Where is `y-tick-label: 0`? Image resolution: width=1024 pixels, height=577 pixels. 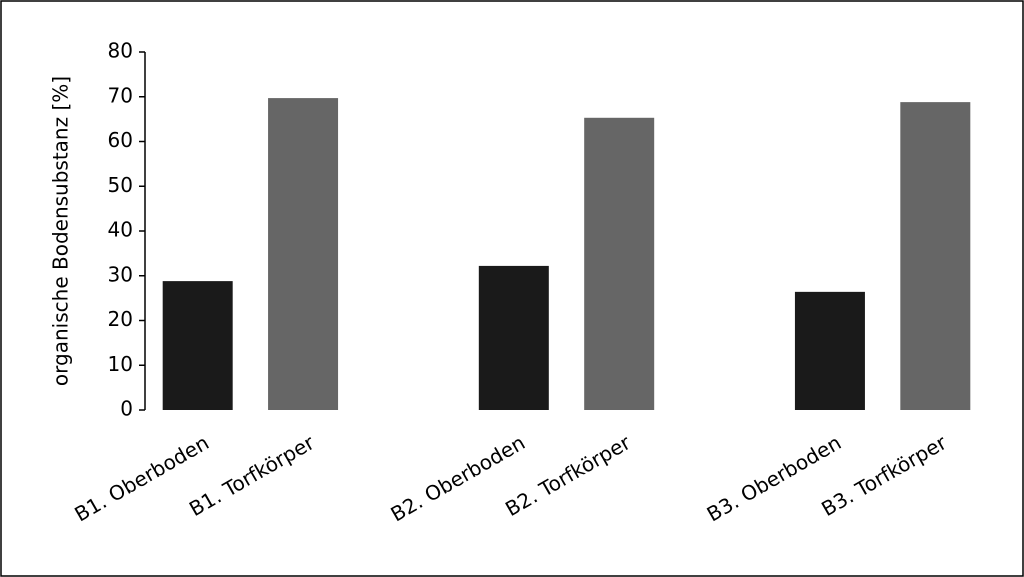
y-tick-label: 0 is located at coordinates (126, 409).